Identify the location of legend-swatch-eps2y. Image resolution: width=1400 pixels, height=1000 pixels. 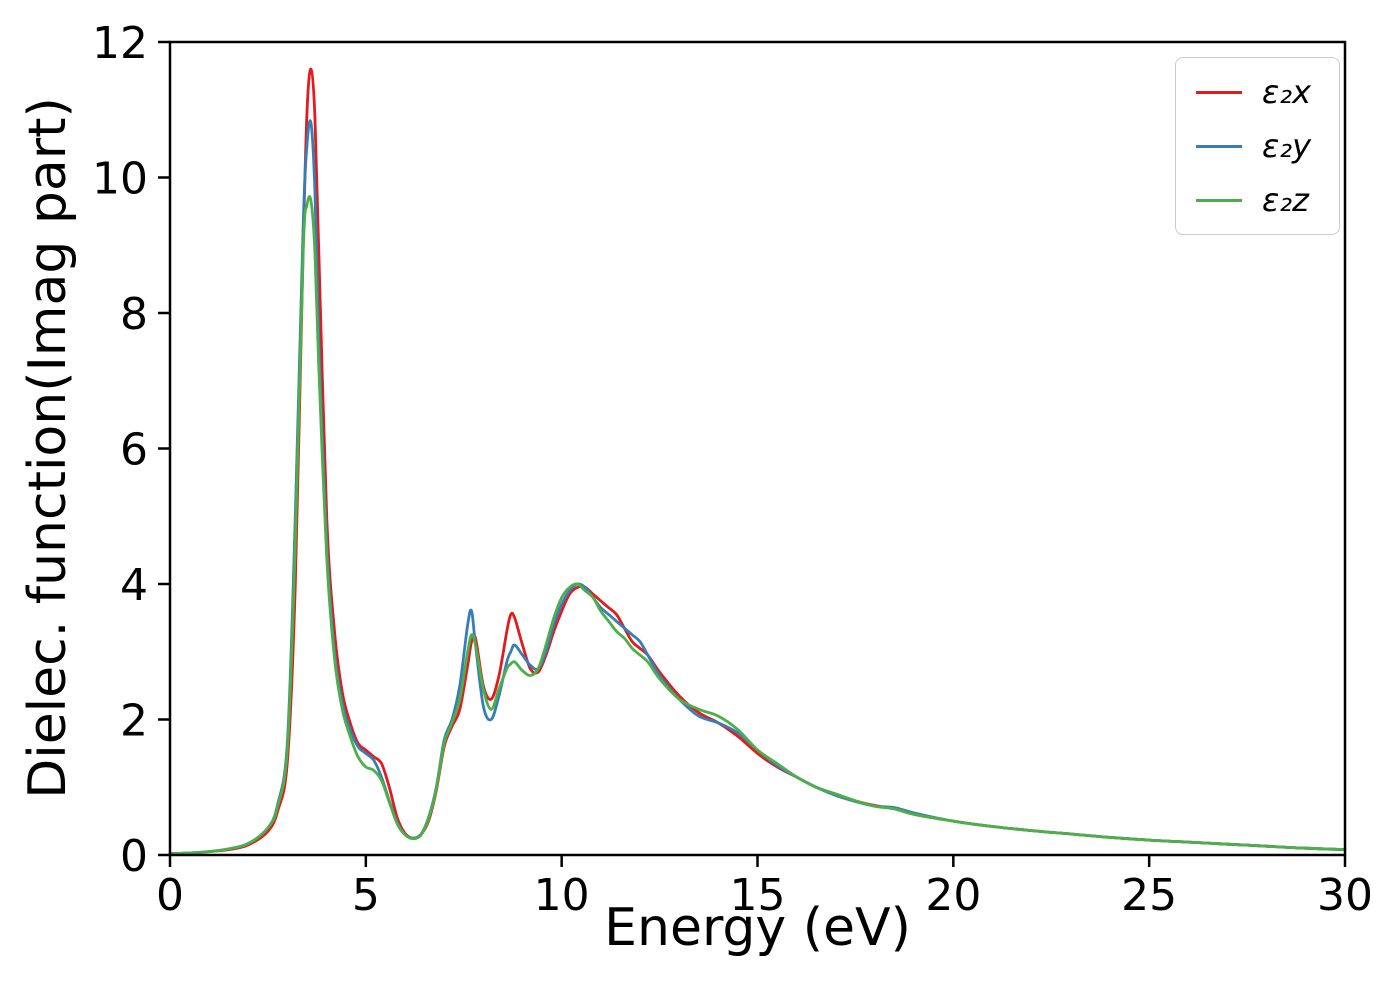
(1218, 146).